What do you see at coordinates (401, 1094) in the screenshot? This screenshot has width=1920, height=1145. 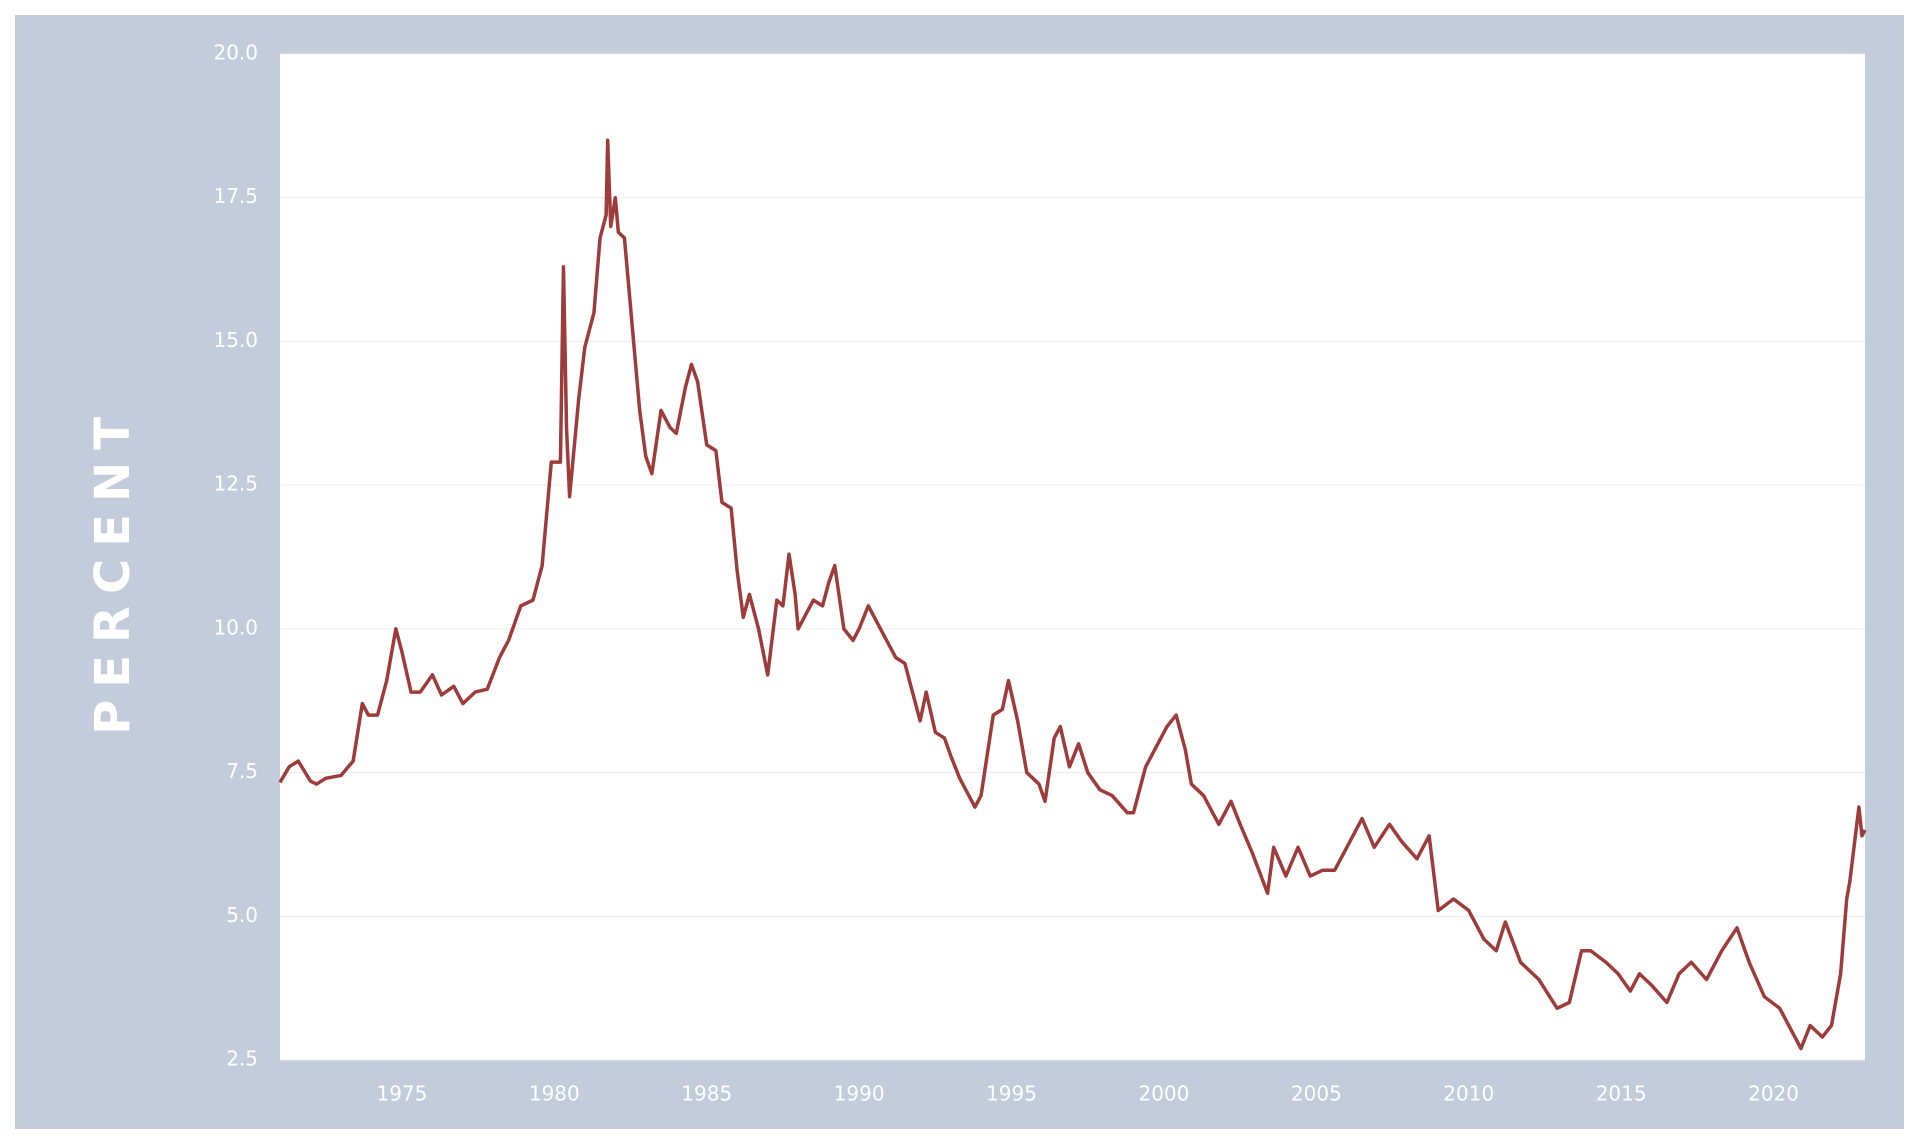 I see `x-tick-label: 1975` at bounding box center [401, 1094].